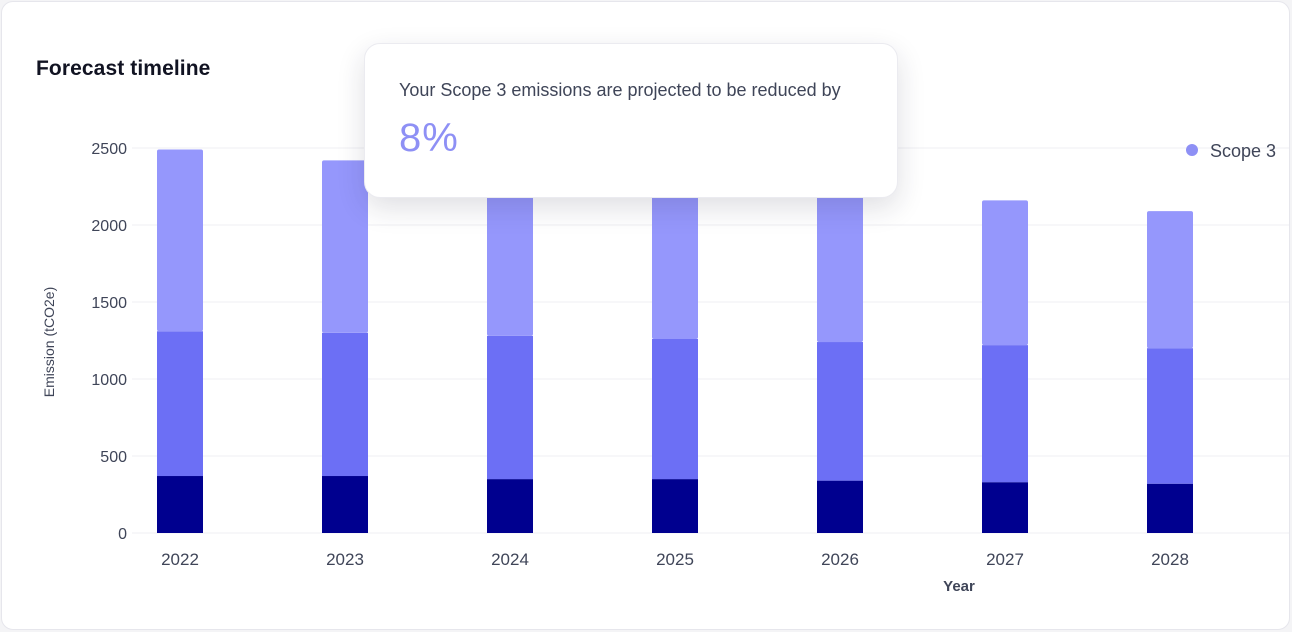 This screenshot has width=1292, height=632. Describe the element at coordinates (1170, 559) in the screenshot. I see `x-tick-label: 2028` at that location.